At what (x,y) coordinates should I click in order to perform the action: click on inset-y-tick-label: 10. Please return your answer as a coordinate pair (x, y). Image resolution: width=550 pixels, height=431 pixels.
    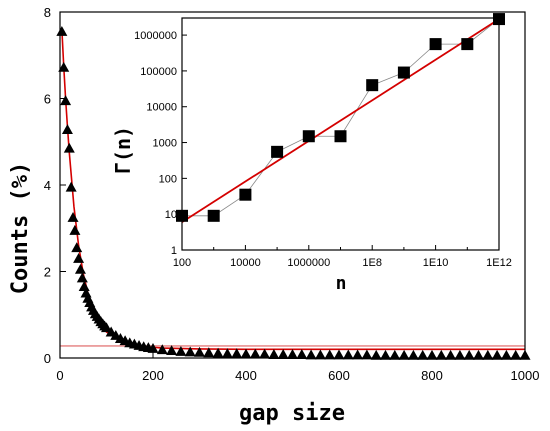
    Looking at the image, I should click on (171, 215).